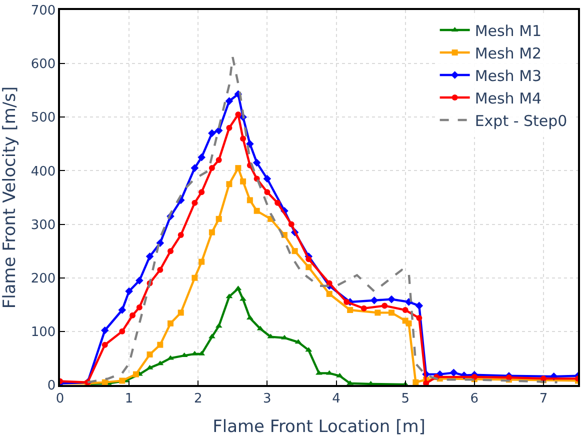 The image size is (584, 437). Describe the element at coordinates (129, 398) in the screenshot. I see `x-tick-label: 1` at that location.